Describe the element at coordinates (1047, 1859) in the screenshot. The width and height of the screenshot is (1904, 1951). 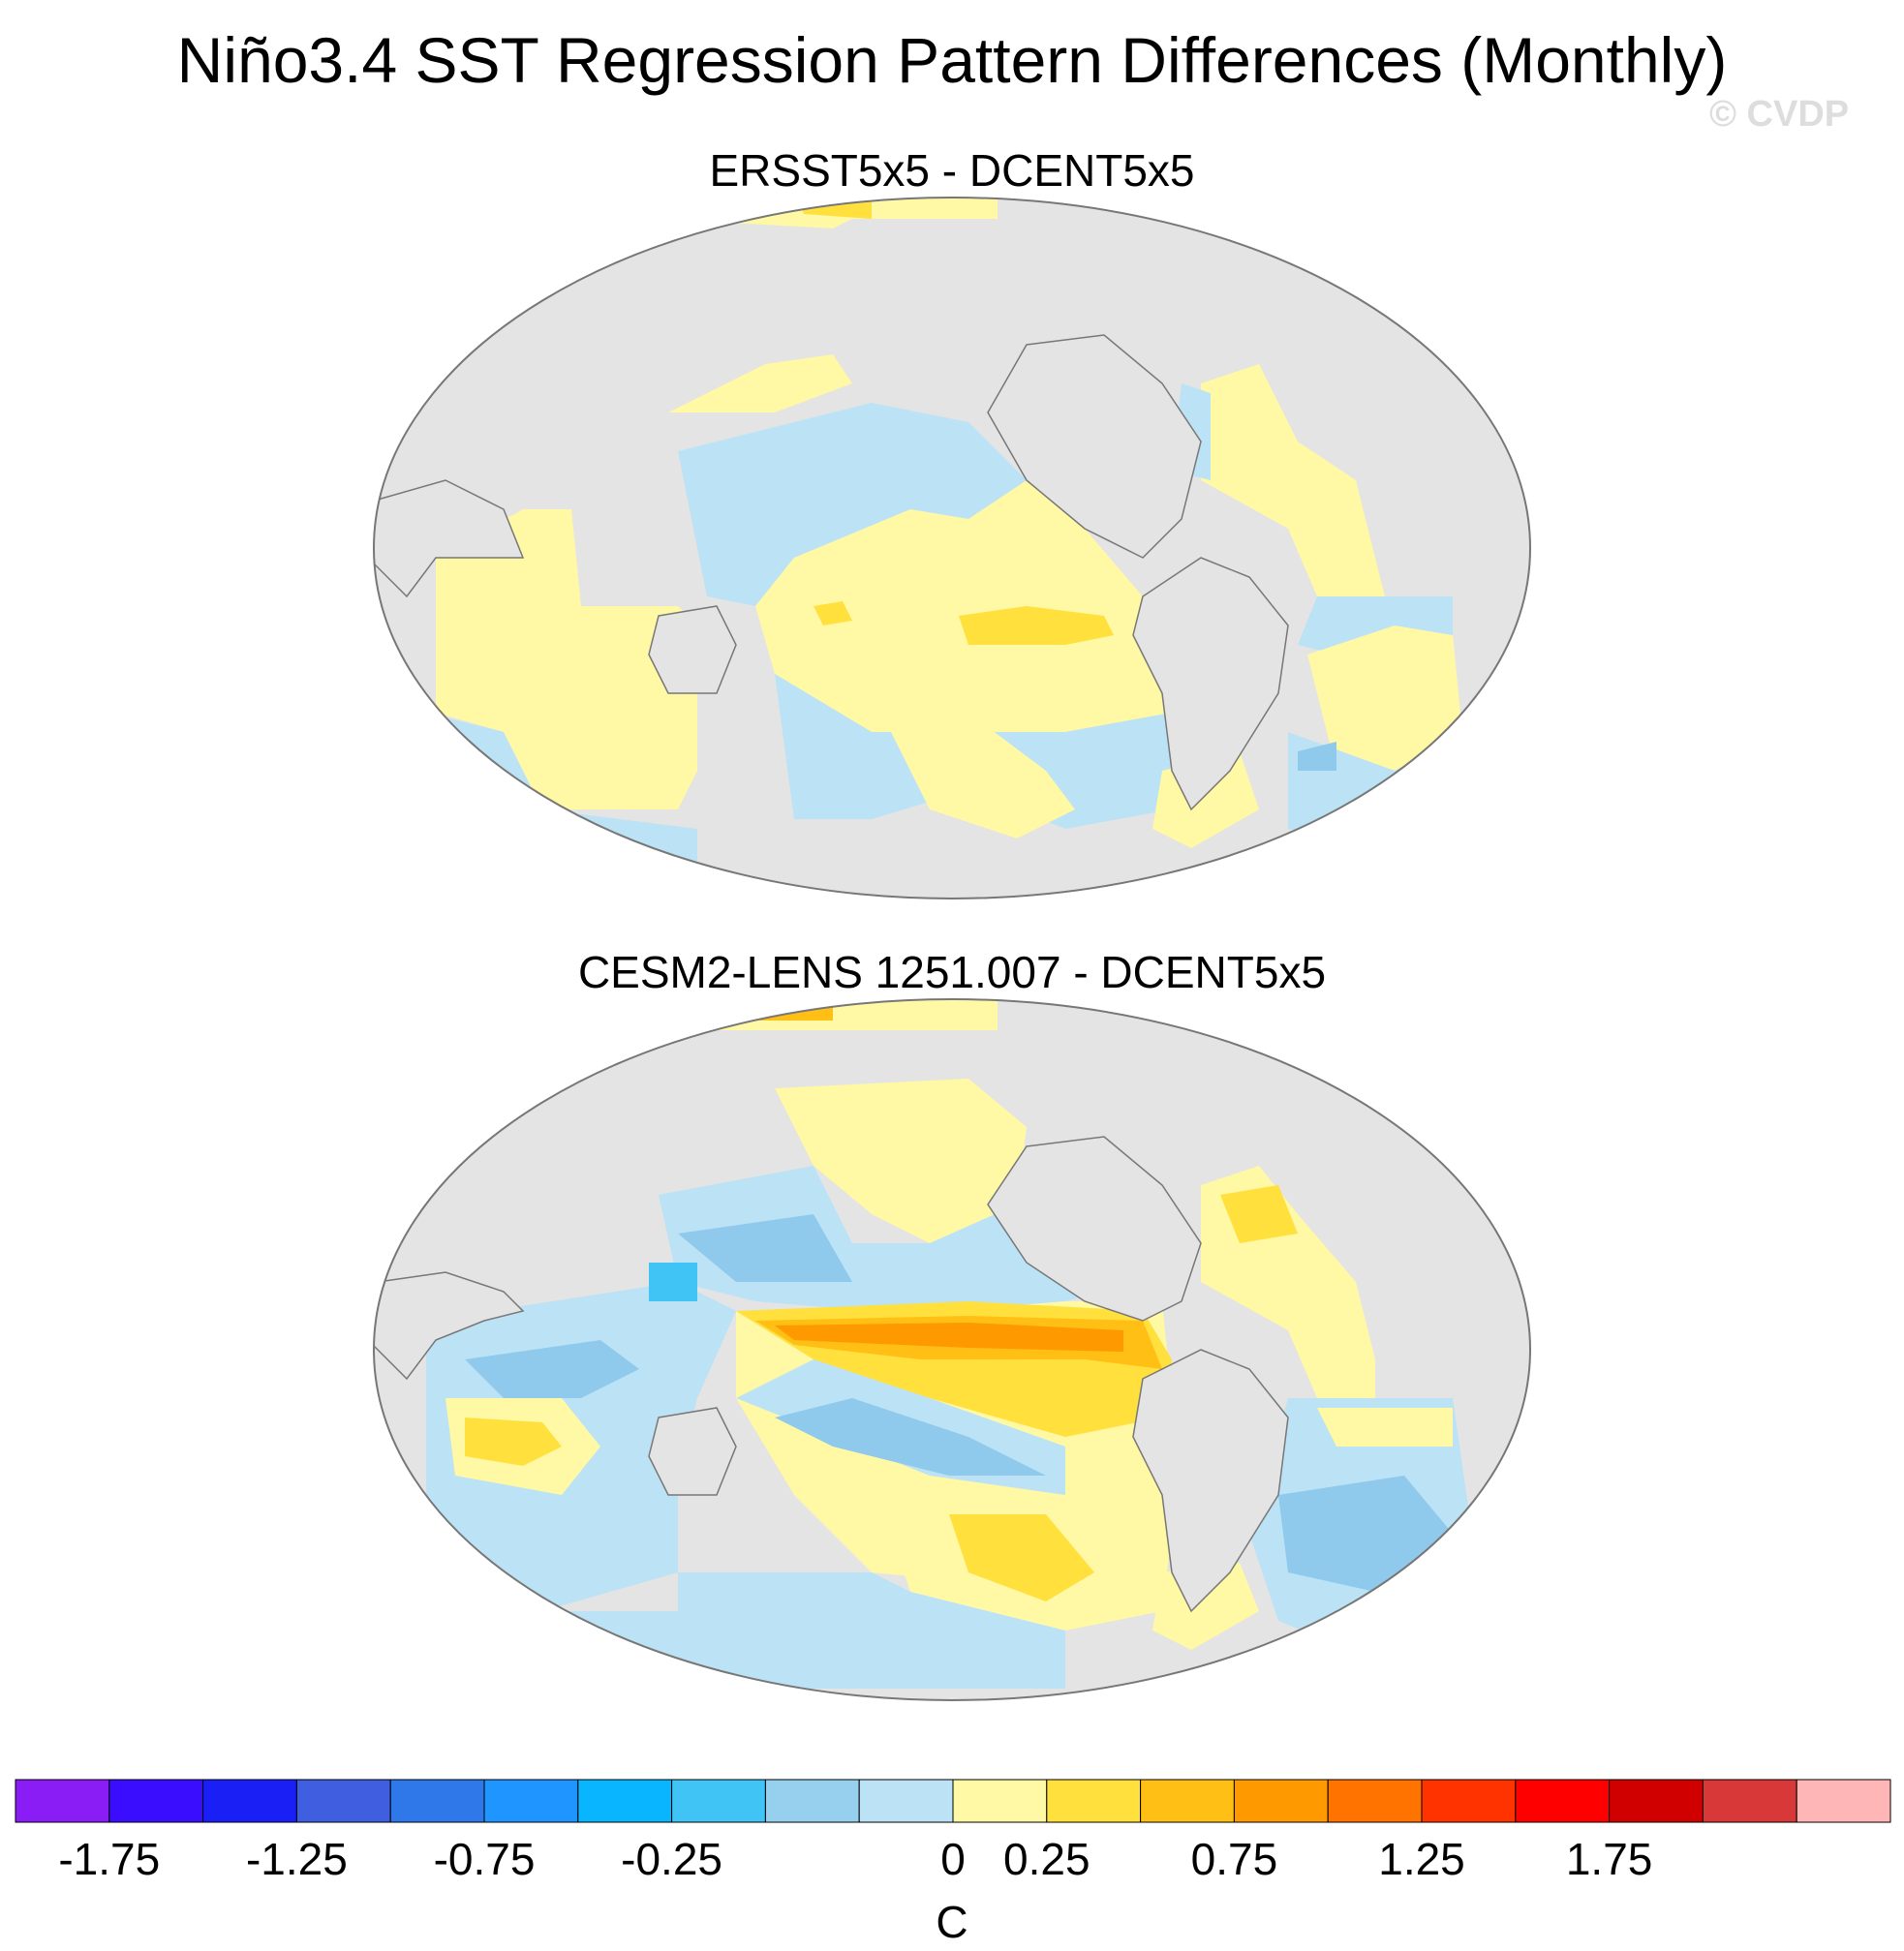
I see `colorbar-tick-label: 0.25` at that location.